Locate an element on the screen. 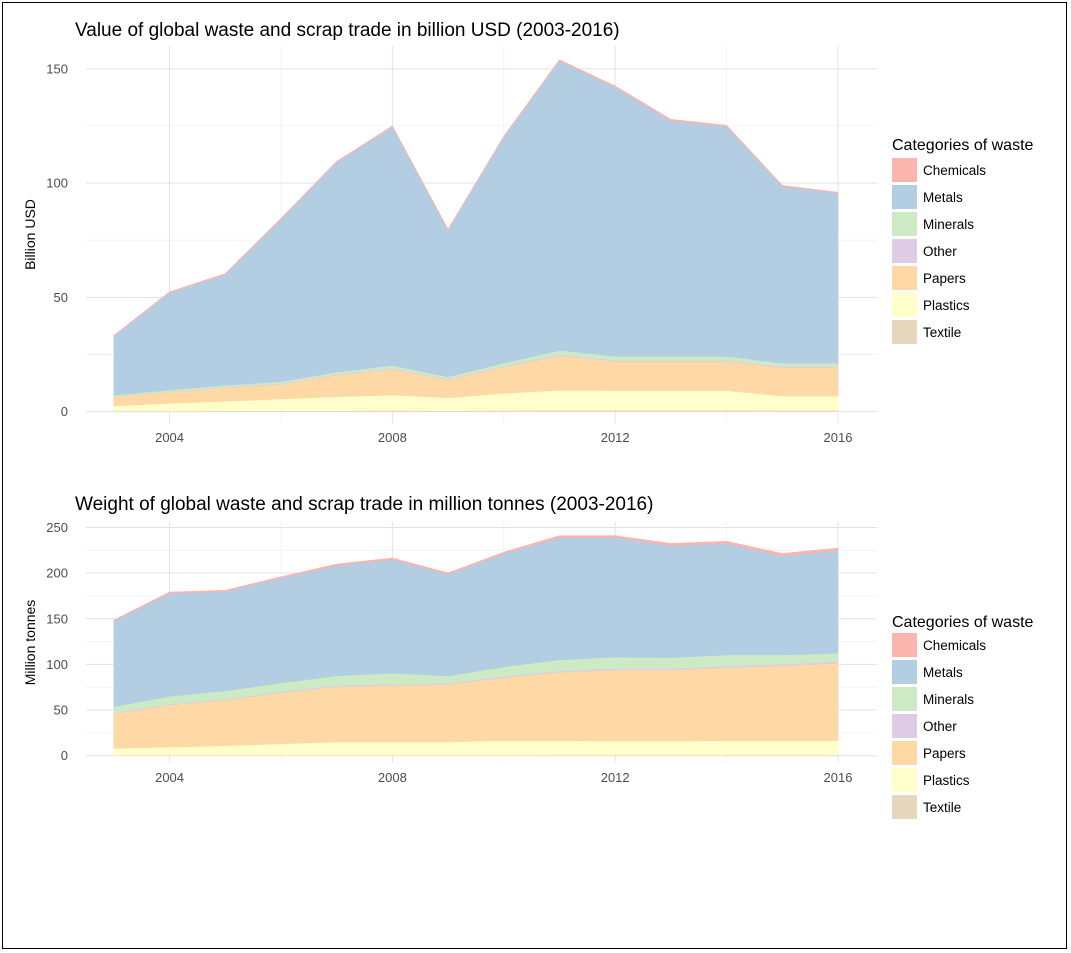  y-tick-label: 250 is located at coordinates (57, 527).